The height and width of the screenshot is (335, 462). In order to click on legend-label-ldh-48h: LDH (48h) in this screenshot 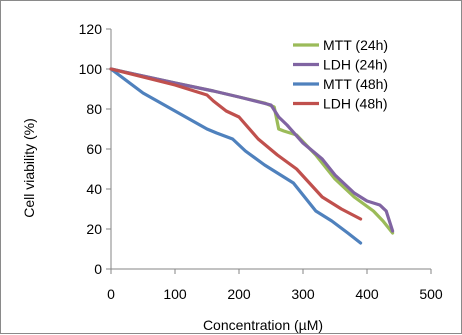, I will do `click(355, 104)`.